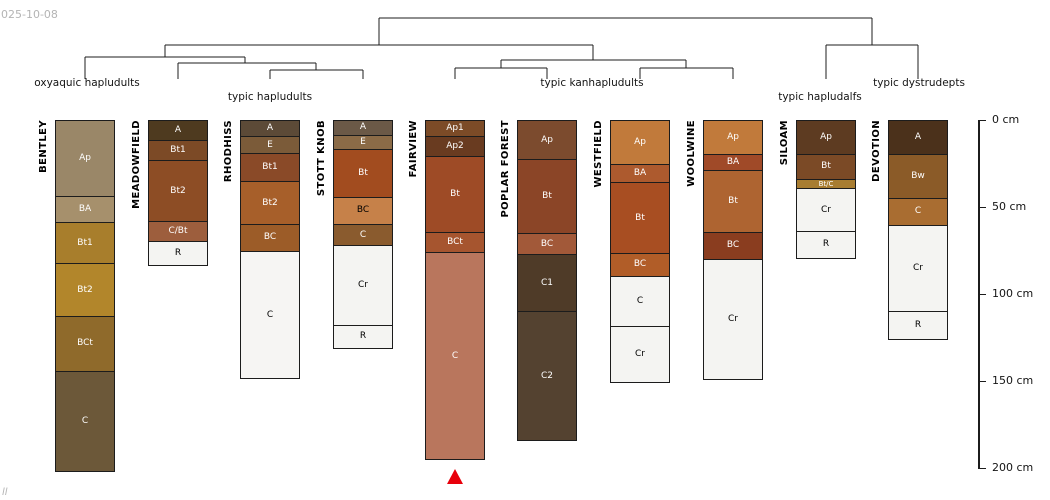 This screenshot has height=500, width=1050. I want to click on profile-column: Ap1 Ap2 Bt BCt C, so click(455, 290).